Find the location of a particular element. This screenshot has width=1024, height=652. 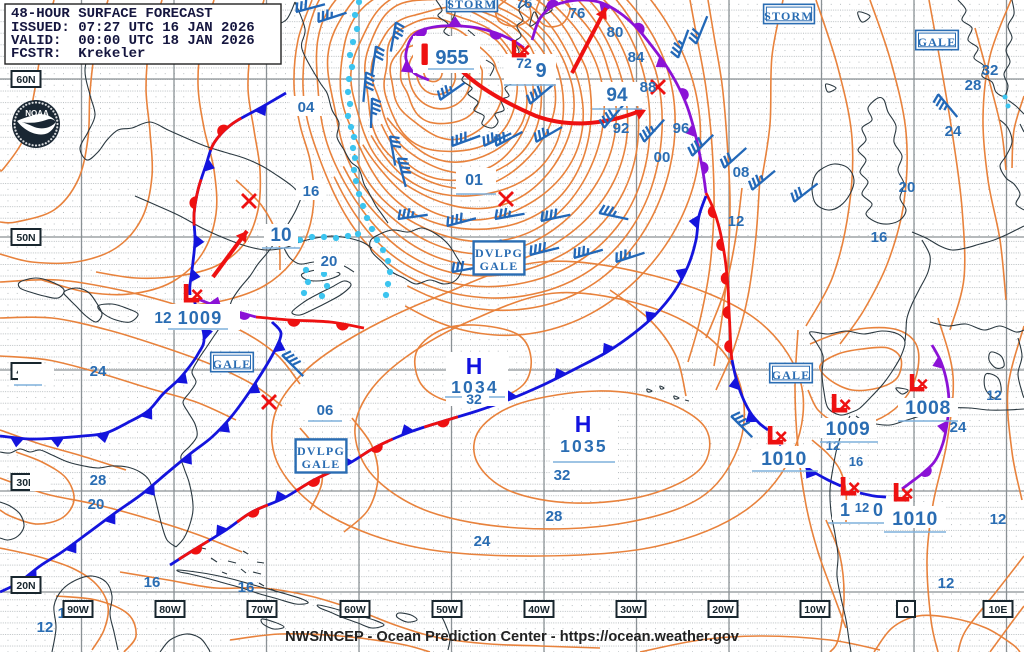

svg-text: 40W is located at coordinates (539, 610).